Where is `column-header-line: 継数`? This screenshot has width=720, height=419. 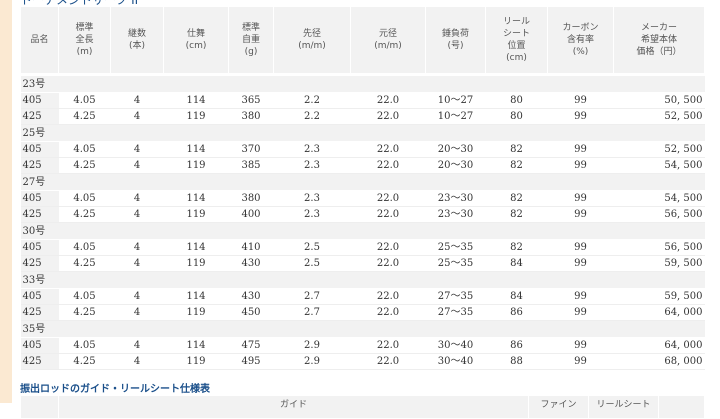
column-header-line: 継数 is located at coordinates (136, 34).